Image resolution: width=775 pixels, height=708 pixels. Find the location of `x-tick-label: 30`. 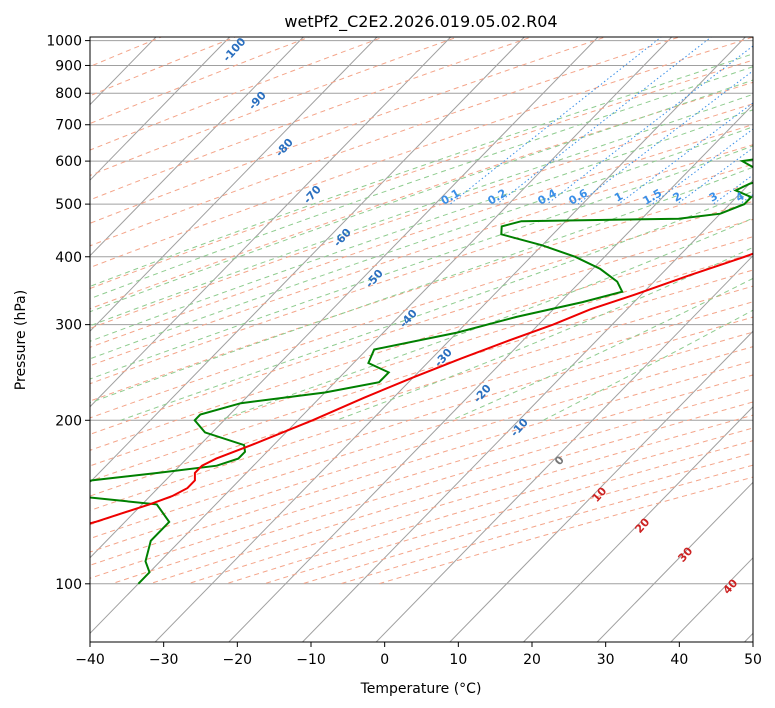

x-tick-label: 30 is located at coordinates (606, 660).